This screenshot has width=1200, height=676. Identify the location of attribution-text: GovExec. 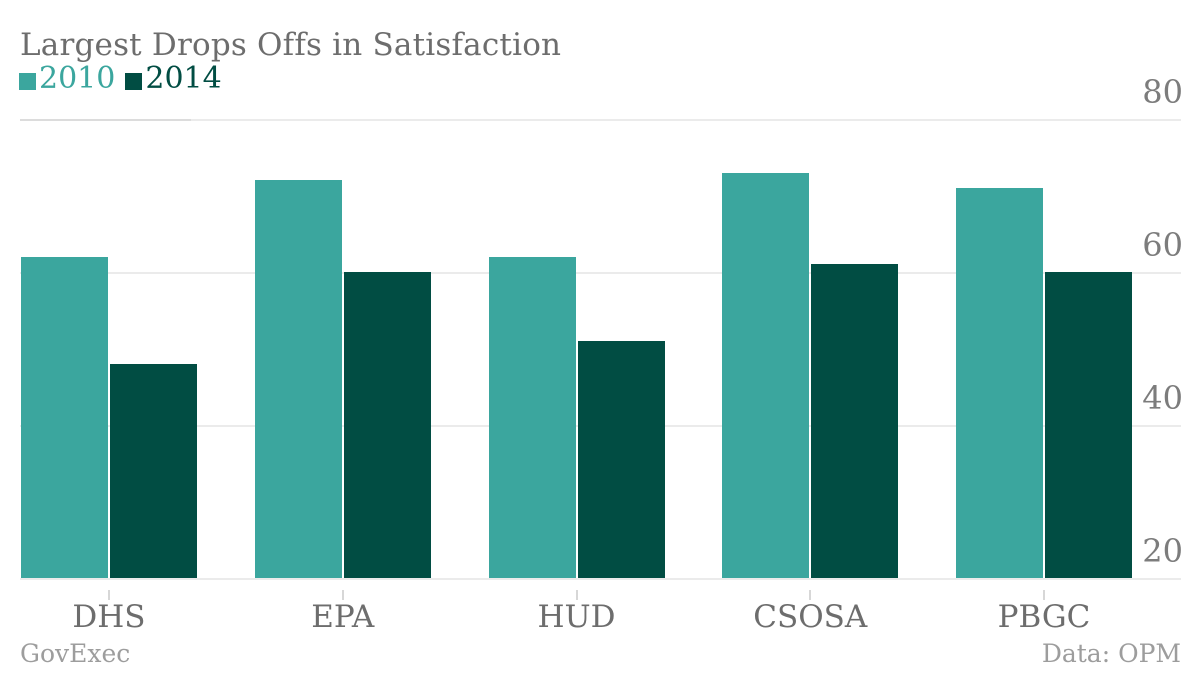
(75, 653).